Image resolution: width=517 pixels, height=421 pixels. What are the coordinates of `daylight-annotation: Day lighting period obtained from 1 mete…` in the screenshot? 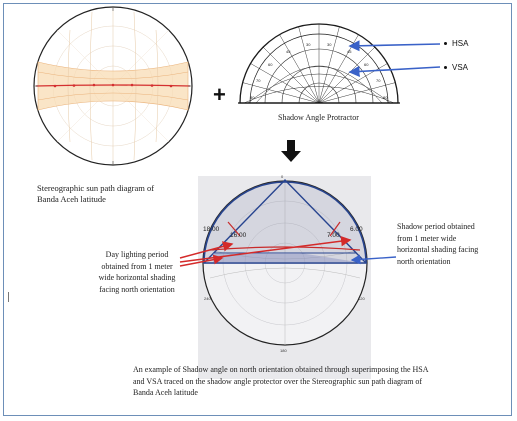 It's located at (137, 272).